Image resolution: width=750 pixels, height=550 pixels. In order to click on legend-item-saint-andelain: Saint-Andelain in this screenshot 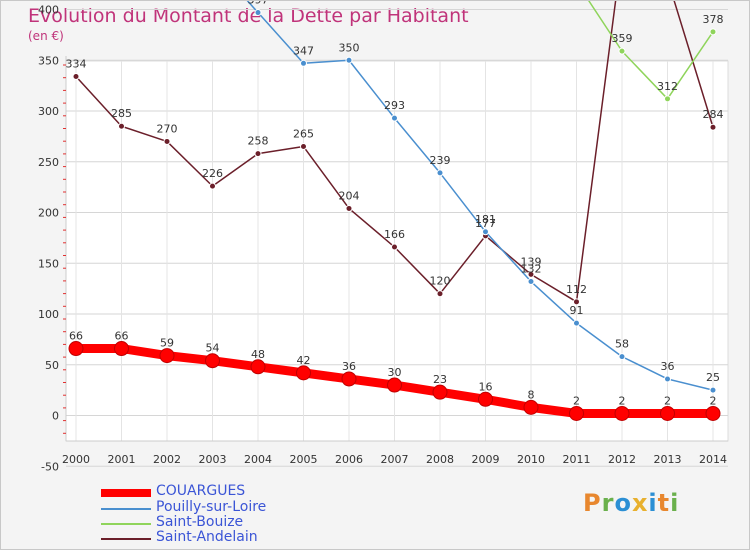, I will do `click(231, 538)`.